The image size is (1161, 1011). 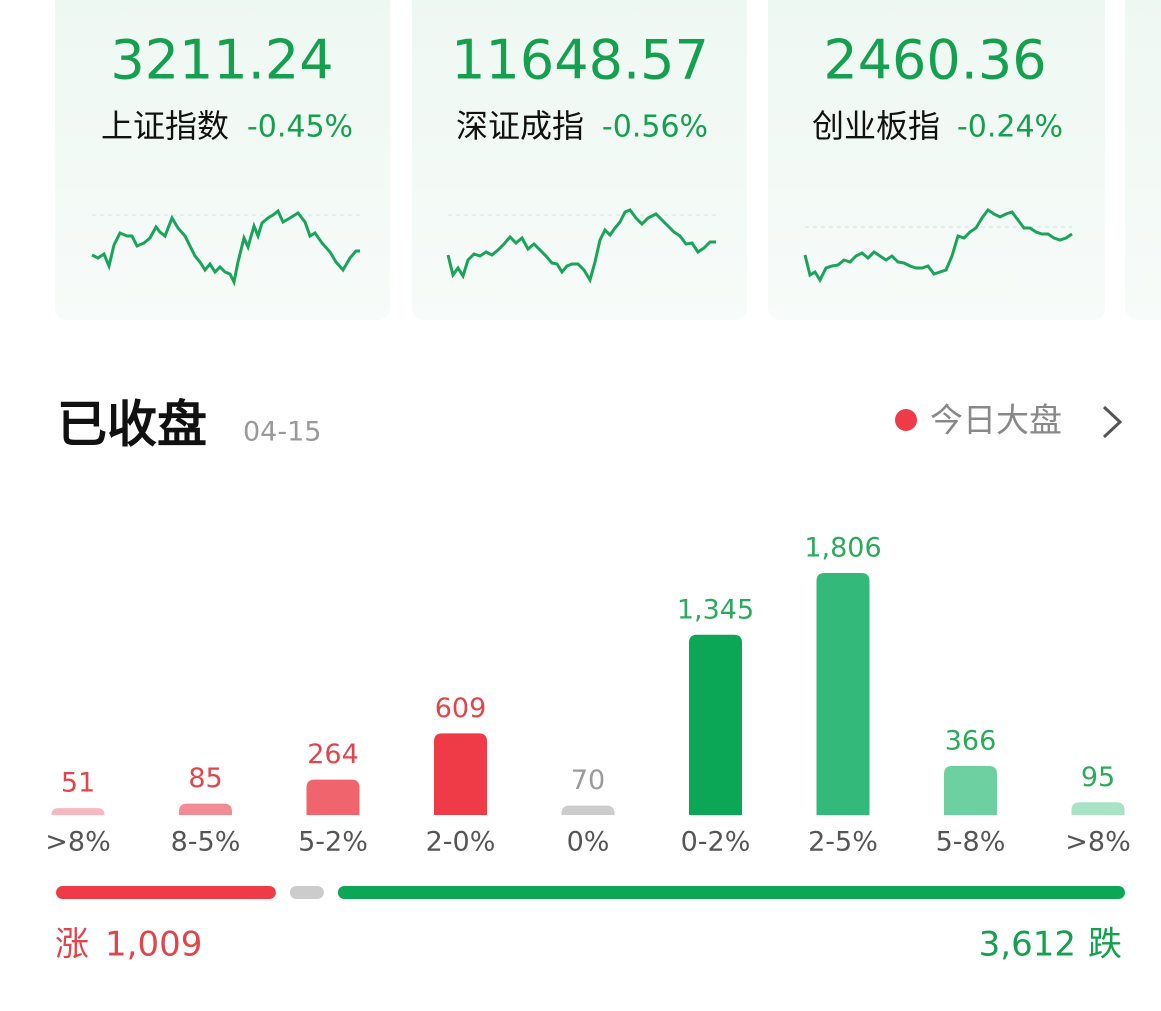 What do you see at coordinates (906, 420) in the screenshot?
I see `dot` at bounding box center [906, 420].